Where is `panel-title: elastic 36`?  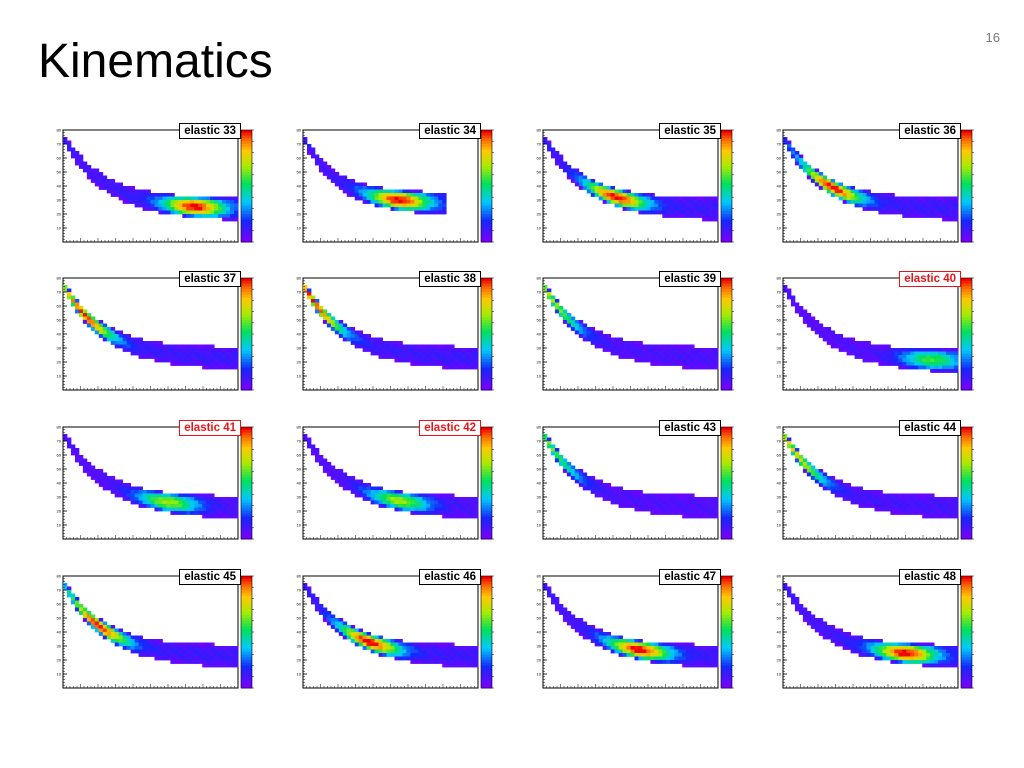 panel-title: elastic 36 is located at coordinates (930, 131).